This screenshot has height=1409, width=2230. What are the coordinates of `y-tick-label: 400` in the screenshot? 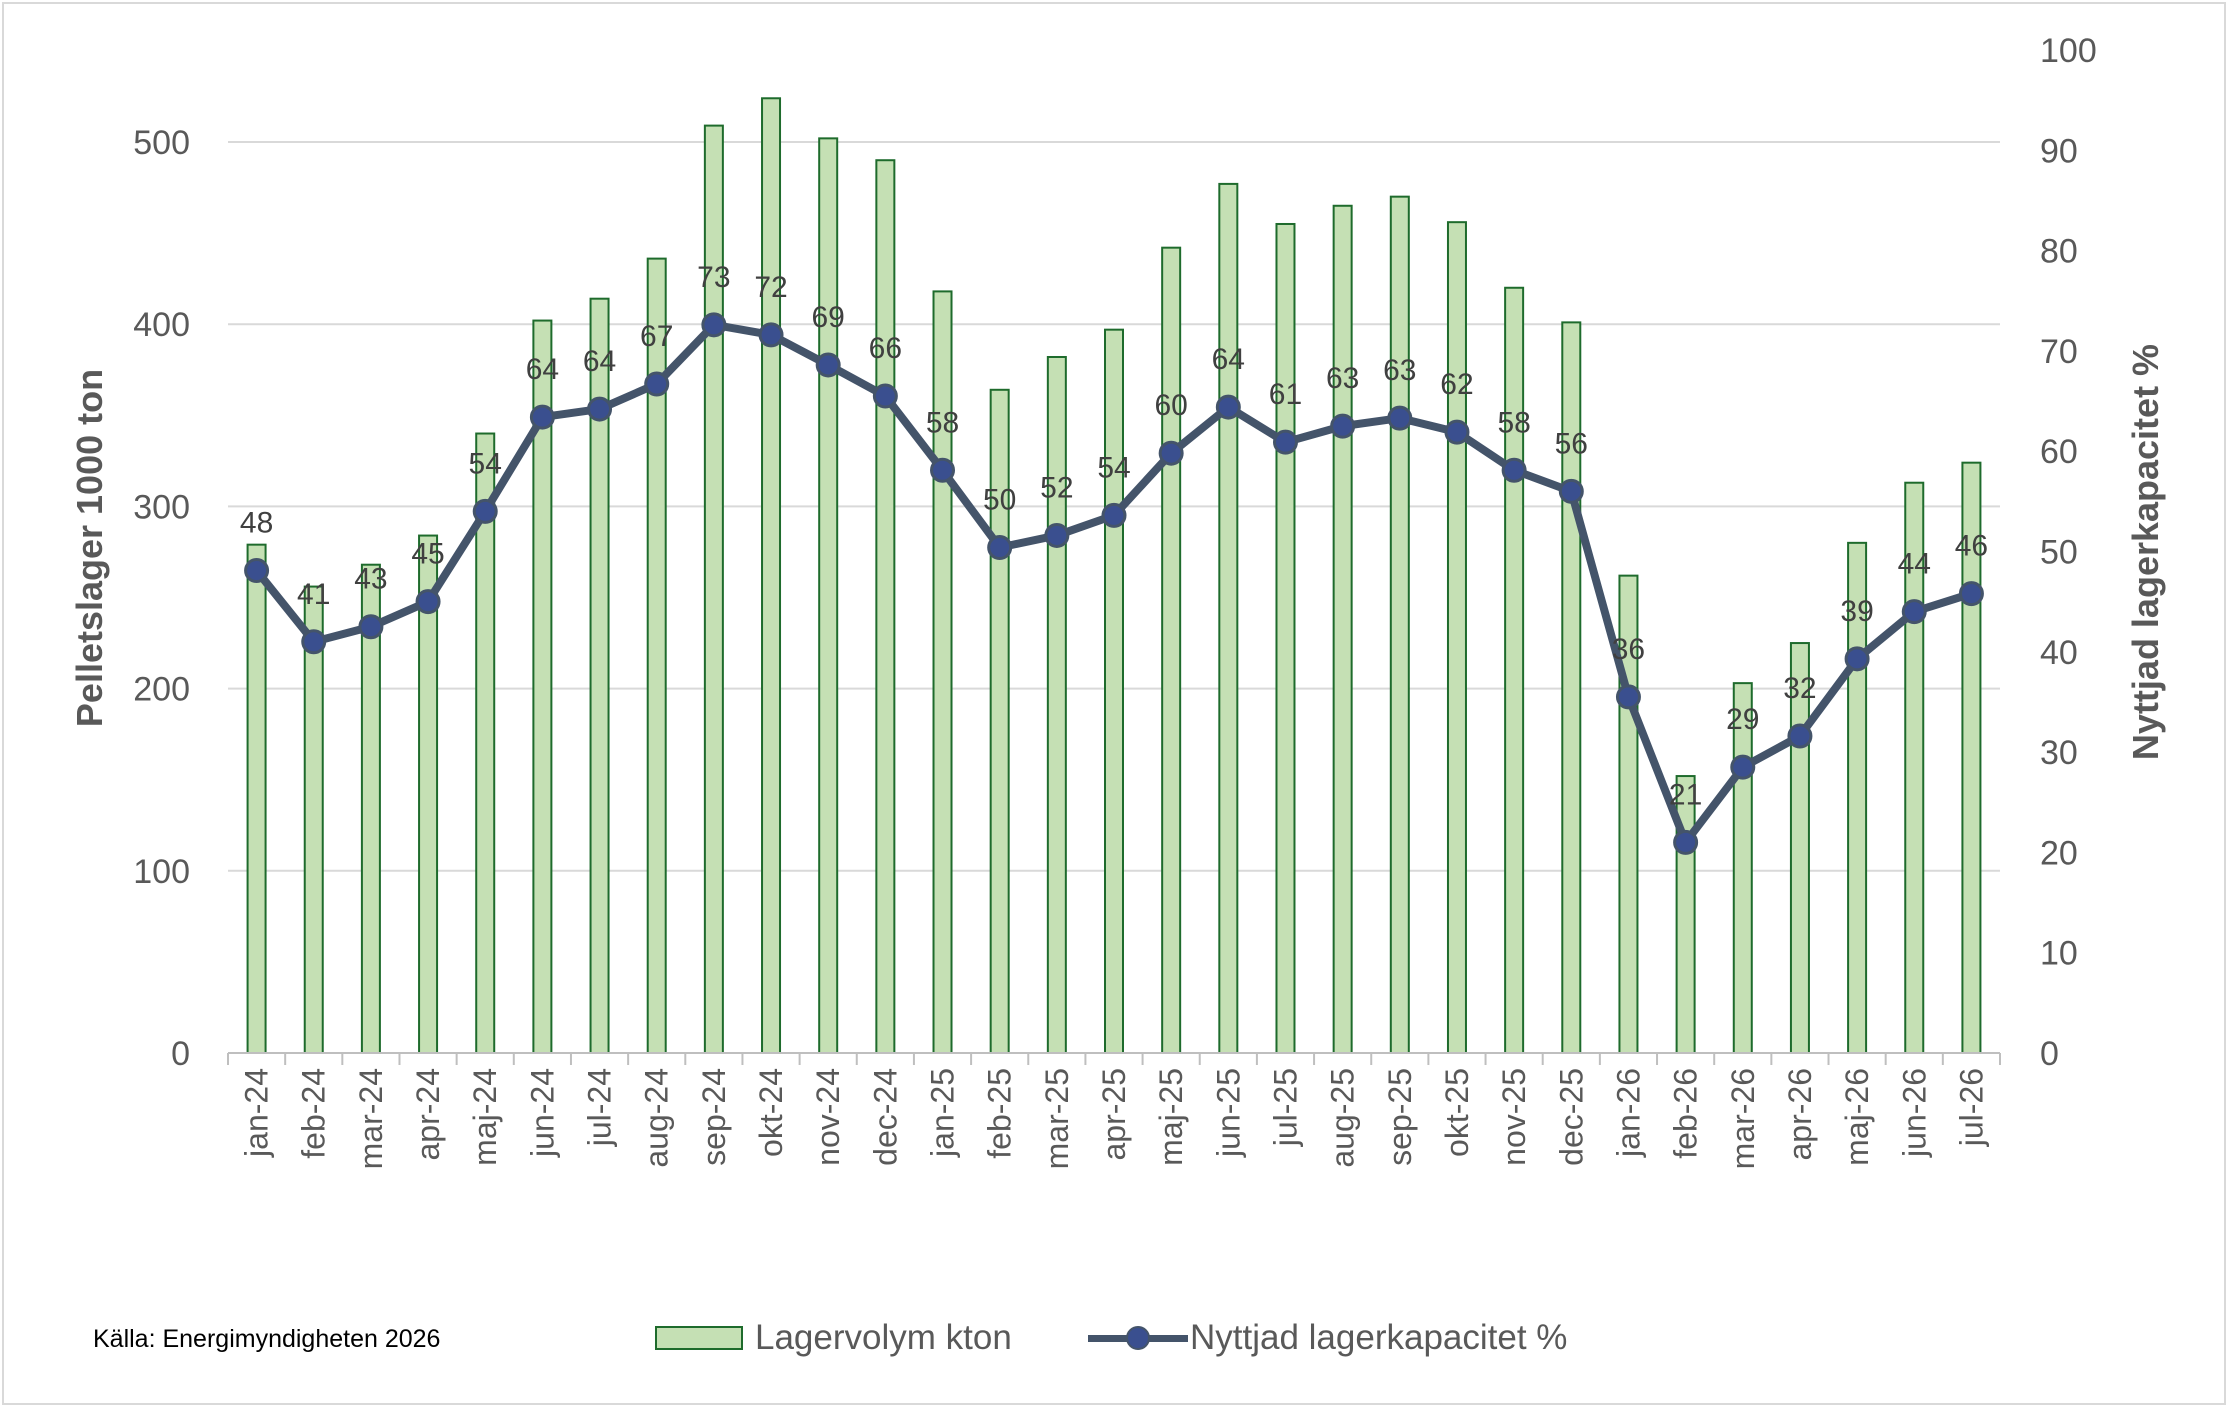 It's located at (161, 325).